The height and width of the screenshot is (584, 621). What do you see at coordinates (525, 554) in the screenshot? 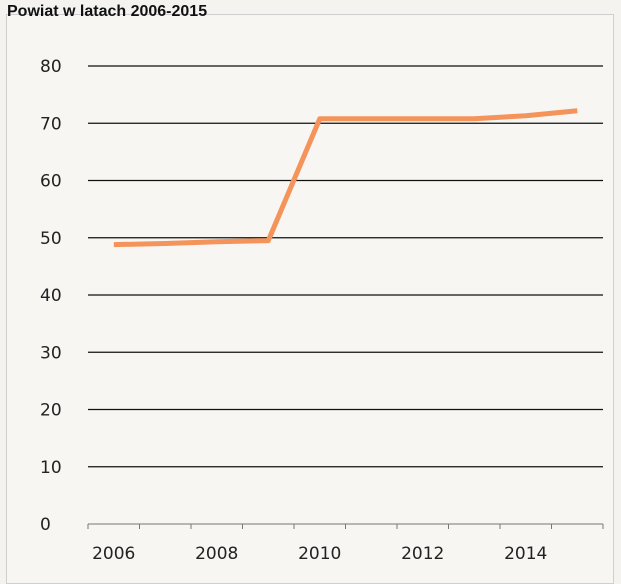
I see `x-tick-label-2014: 2014` at bounding box center [525, 554].